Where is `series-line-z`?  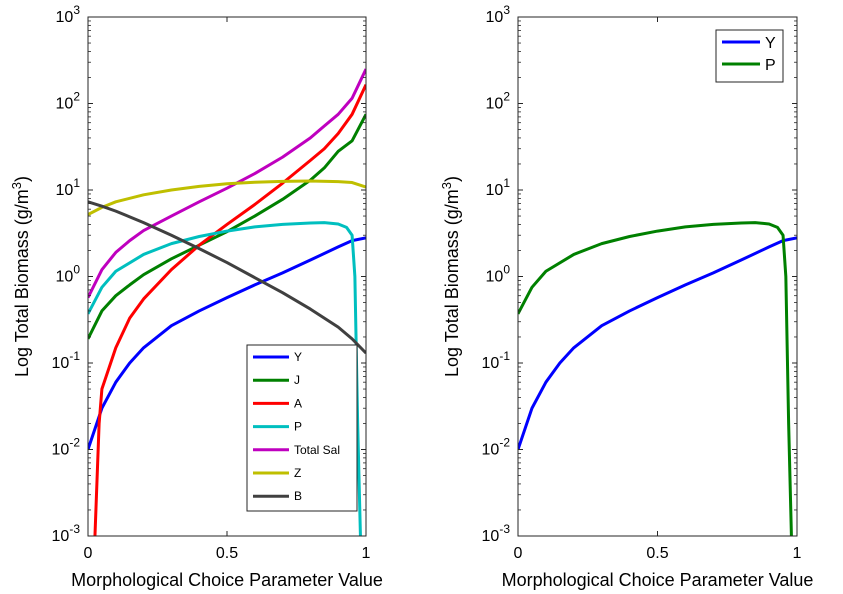
series-line-z is located at coordinates (227, 197).